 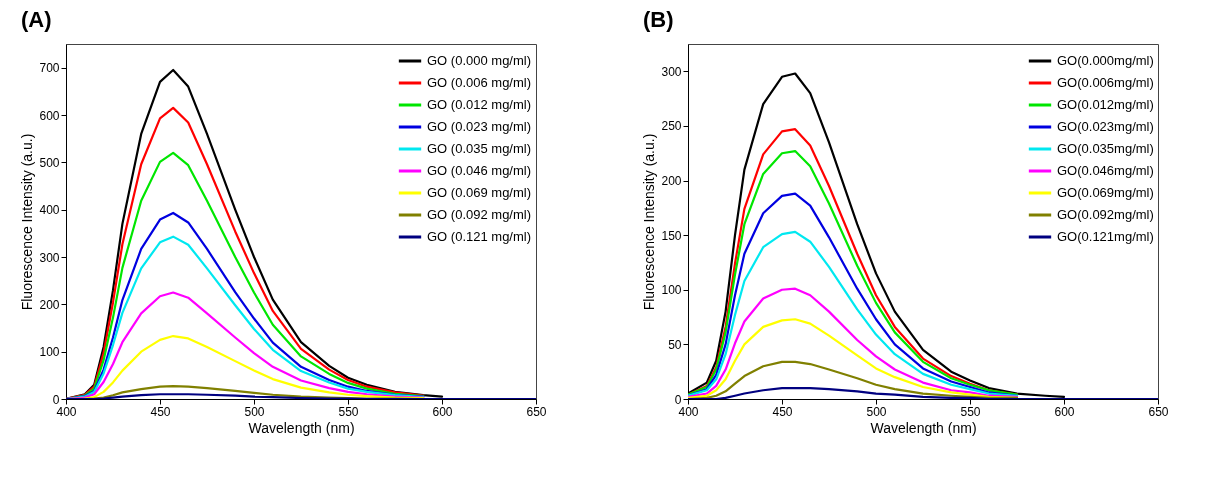 I want to click on y-tick-label: 400, so click(x=49, y=210).